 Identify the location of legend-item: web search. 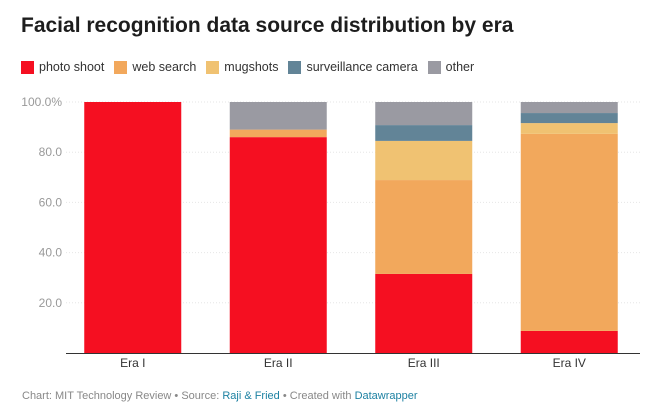
(155, 67).